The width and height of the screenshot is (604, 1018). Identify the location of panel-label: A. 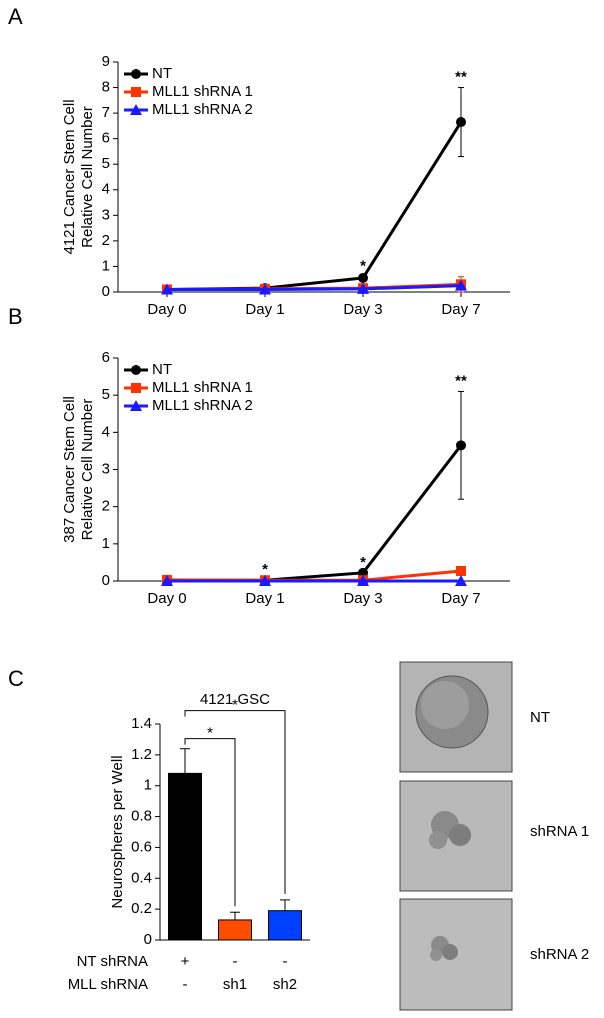
(15, 16).